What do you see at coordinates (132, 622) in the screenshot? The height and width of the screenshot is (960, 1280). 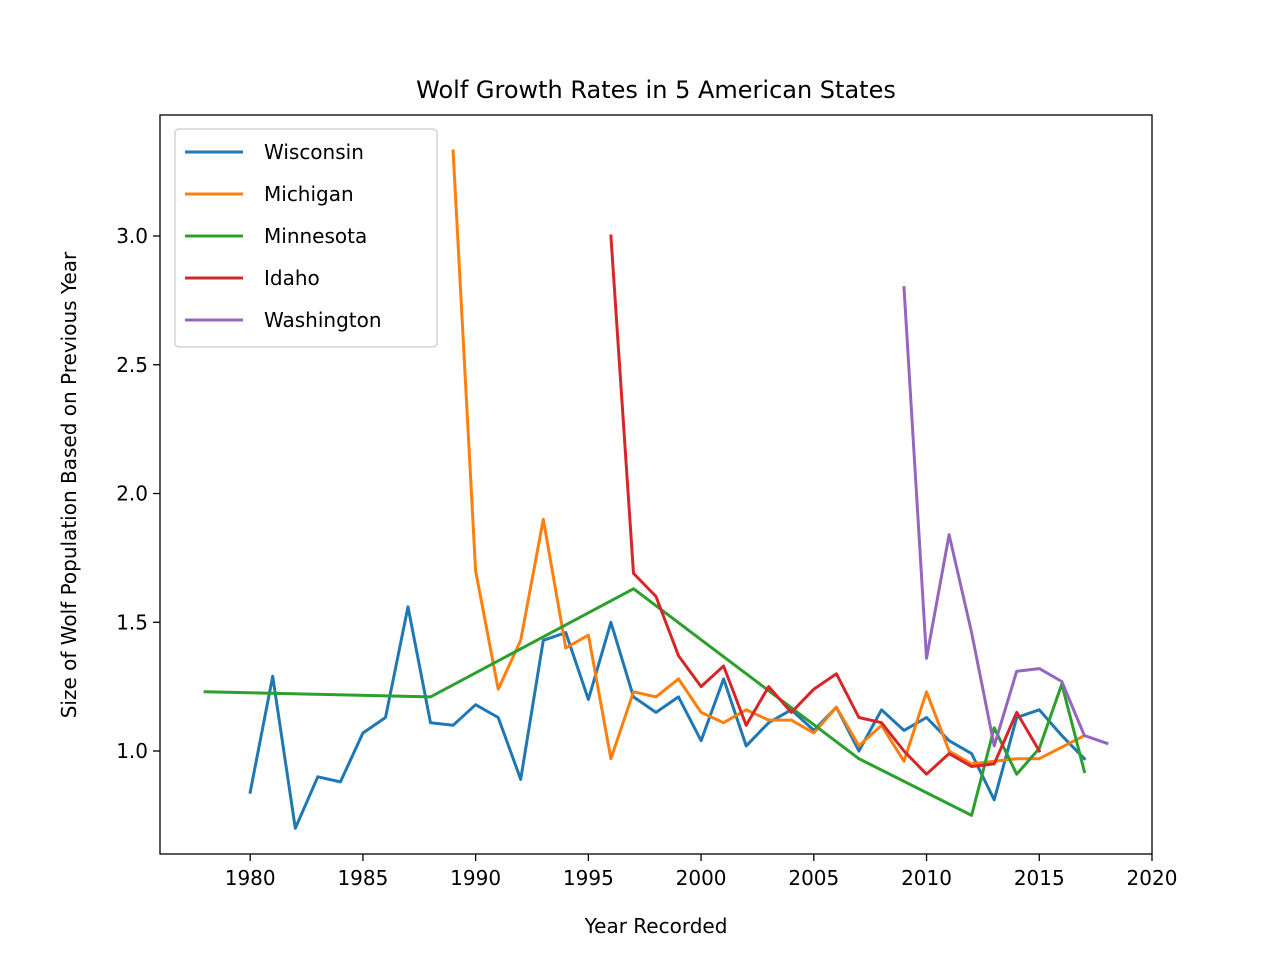 I see `y-tick-label: 1.5` at bounding box center [132, 622].